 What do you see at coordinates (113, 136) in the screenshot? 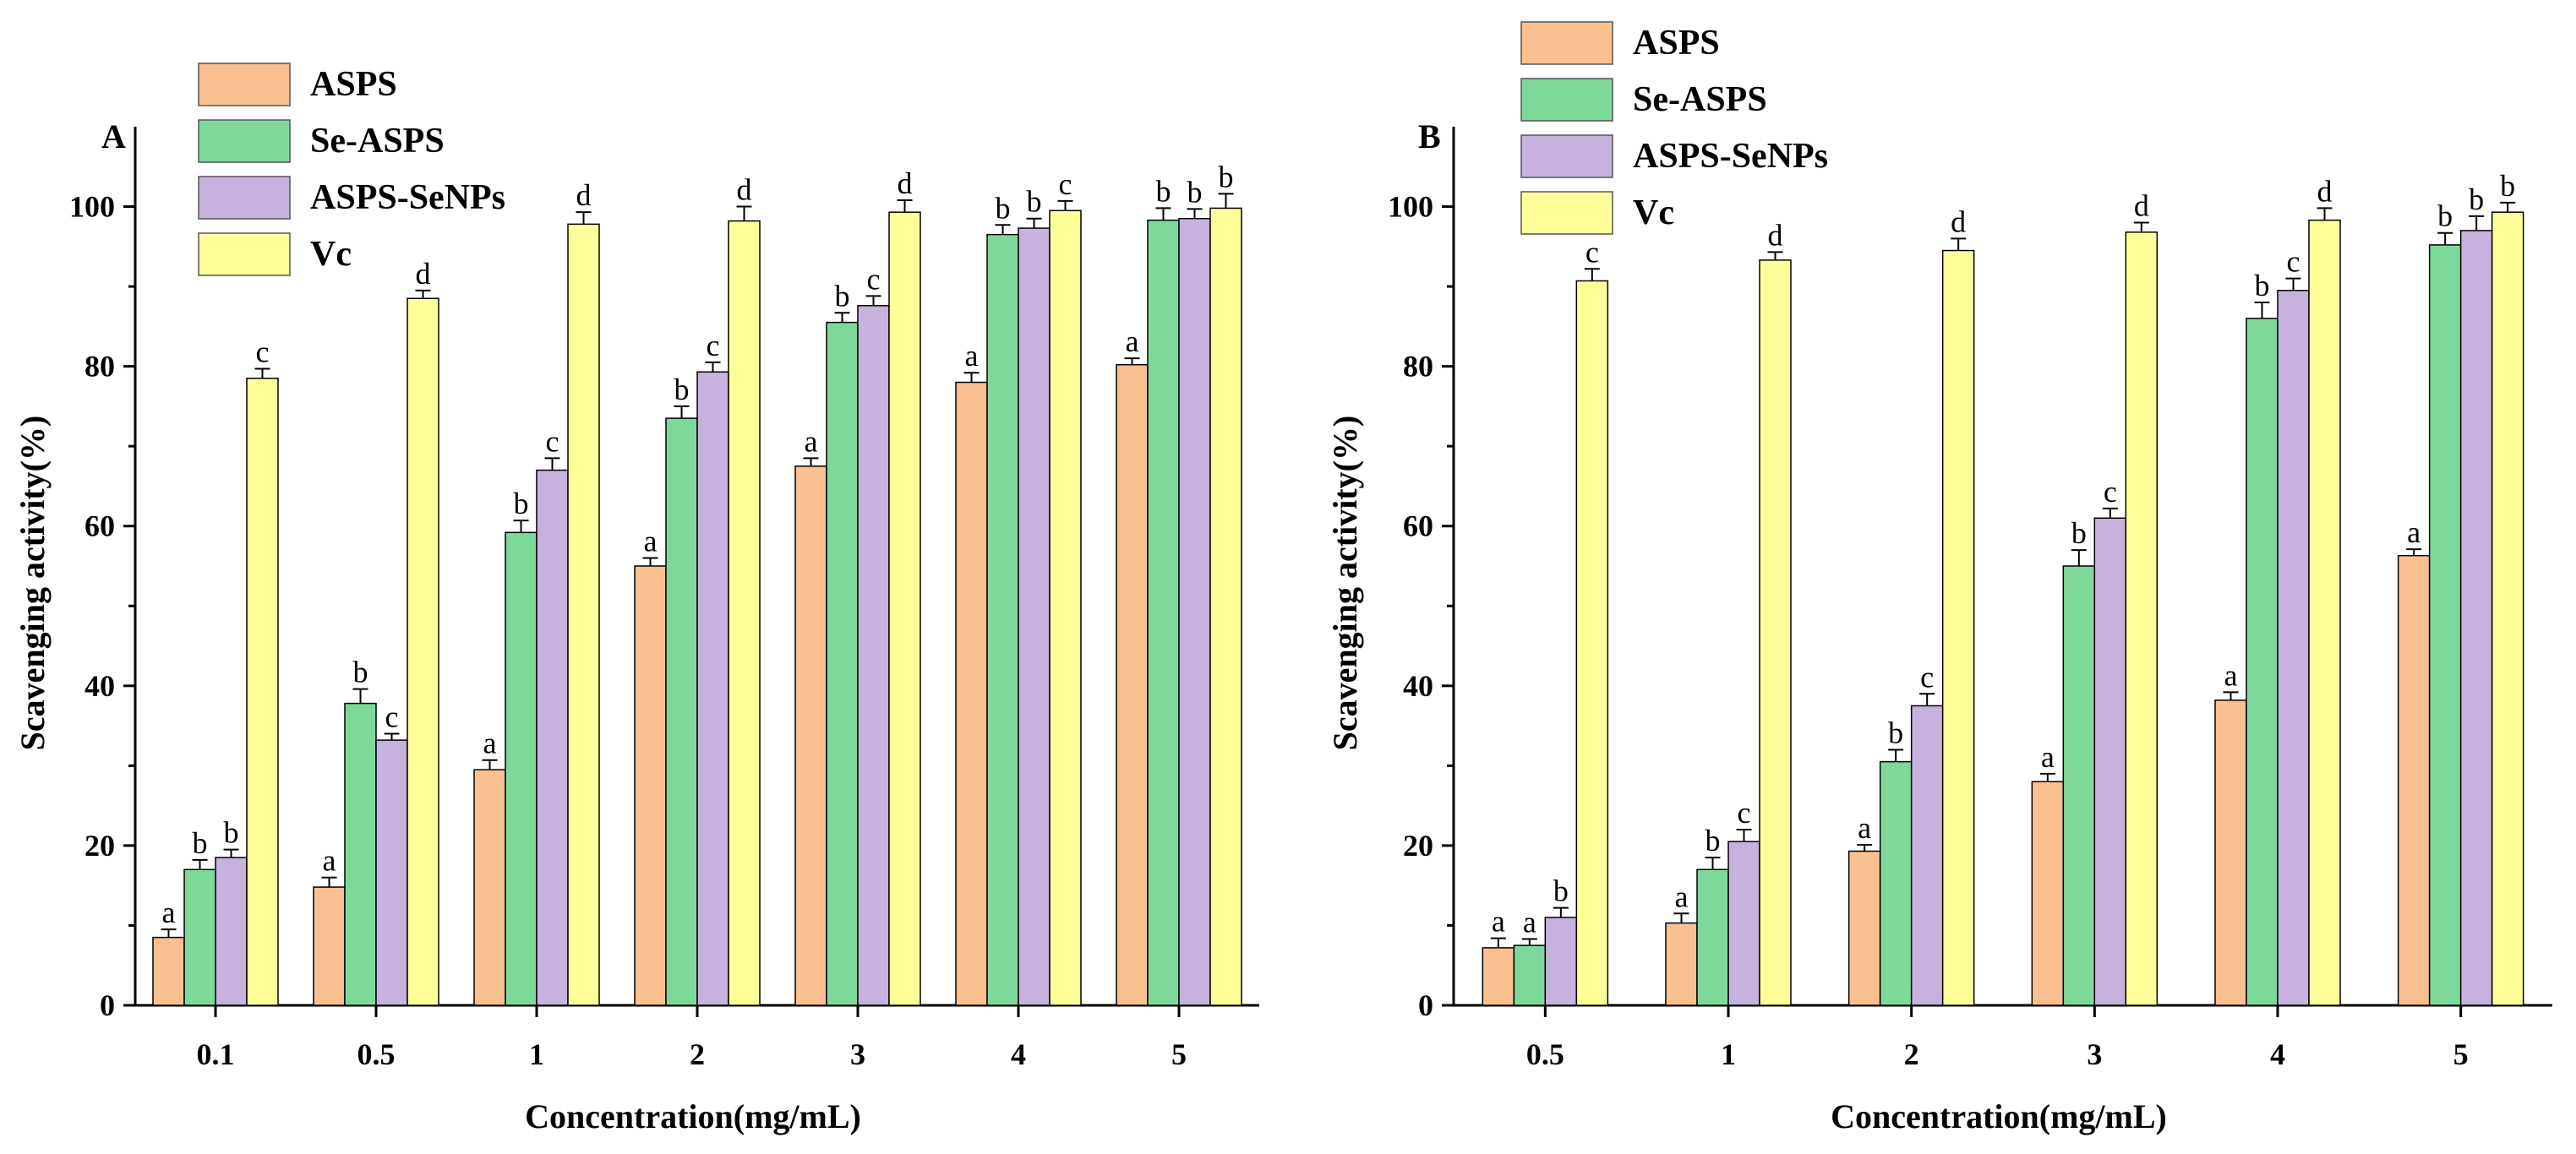
I see `panel-label: A` at bounding box center [113, 136].